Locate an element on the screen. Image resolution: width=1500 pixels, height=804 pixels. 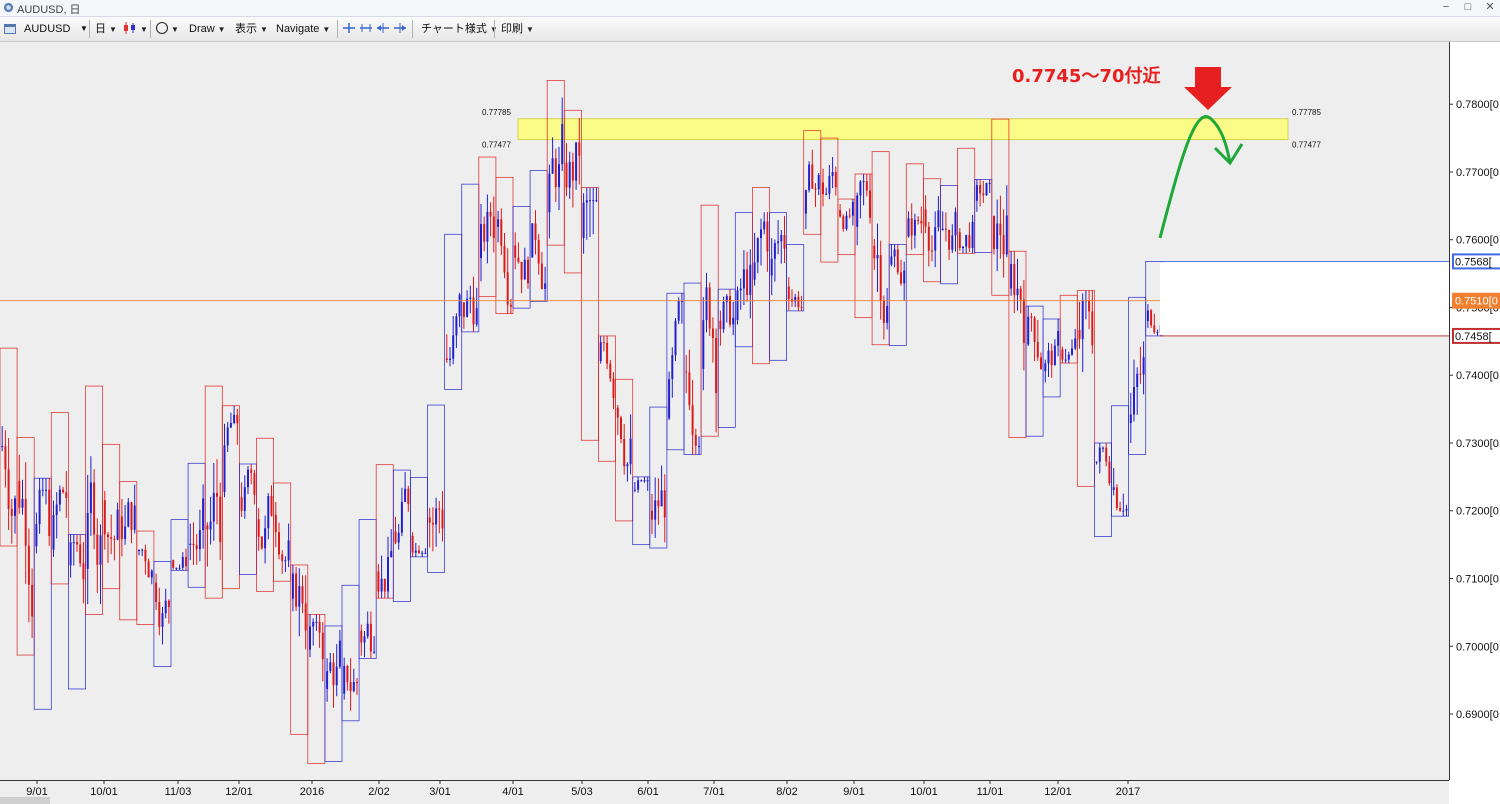
resistance-zone is located at coordinates (903, 129).